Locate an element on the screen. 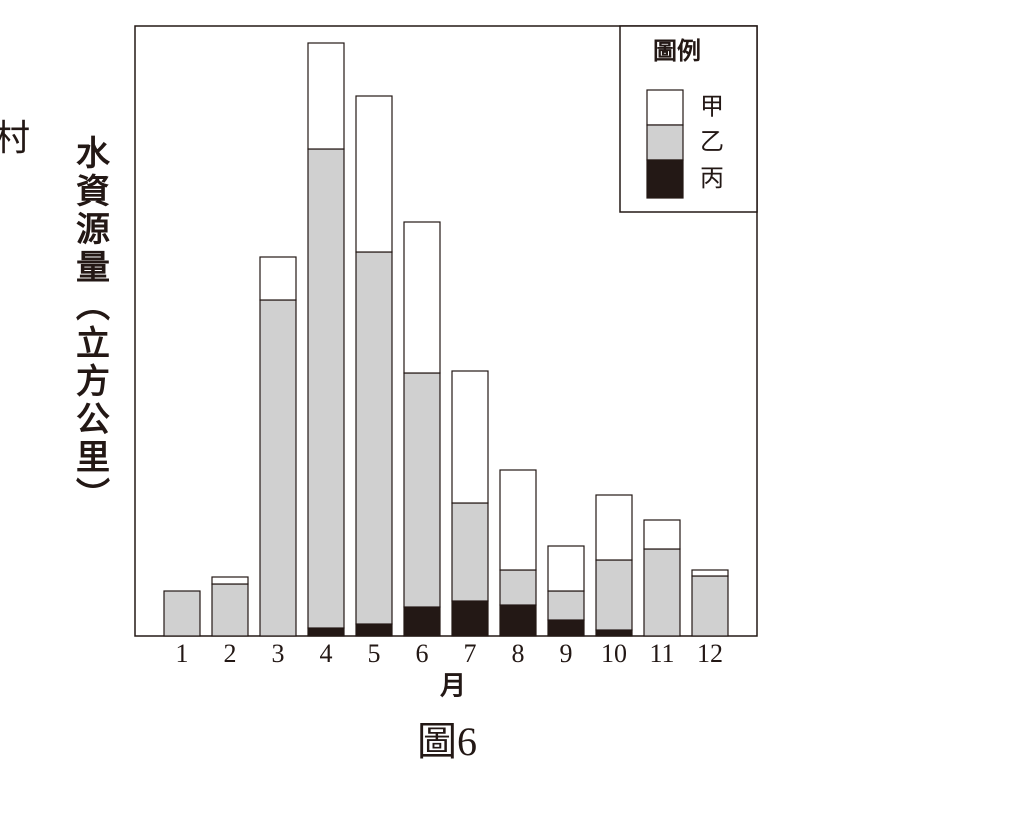  x-tick-label: 1 is located at coordinates (182, 653).